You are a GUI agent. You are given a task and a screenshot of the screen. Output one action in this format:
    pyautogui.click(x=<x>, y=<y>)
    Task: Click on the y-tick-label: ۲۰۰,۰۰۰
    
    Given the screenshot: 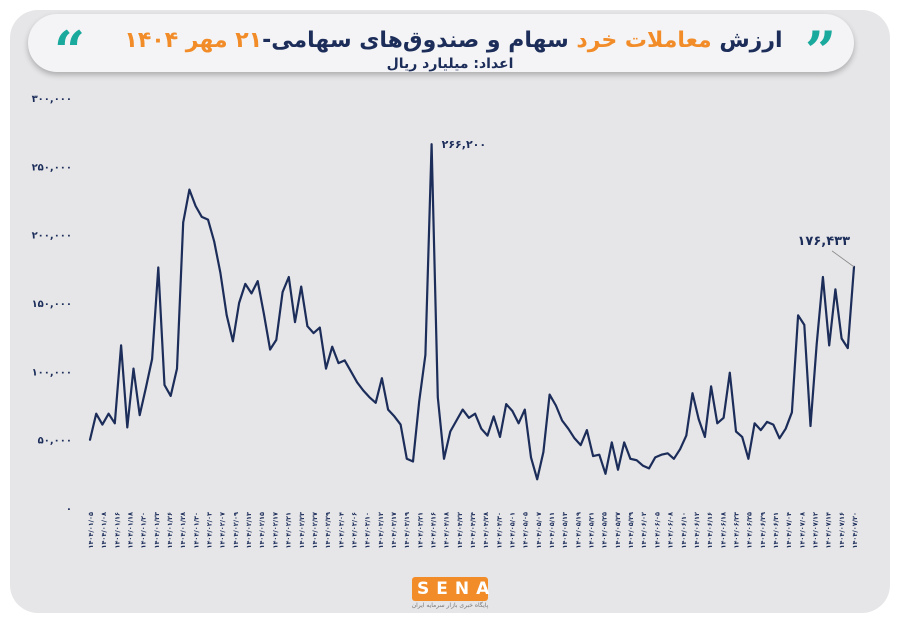 What is the action you would take?
    pyautogui.click(x=52, y=236)
    